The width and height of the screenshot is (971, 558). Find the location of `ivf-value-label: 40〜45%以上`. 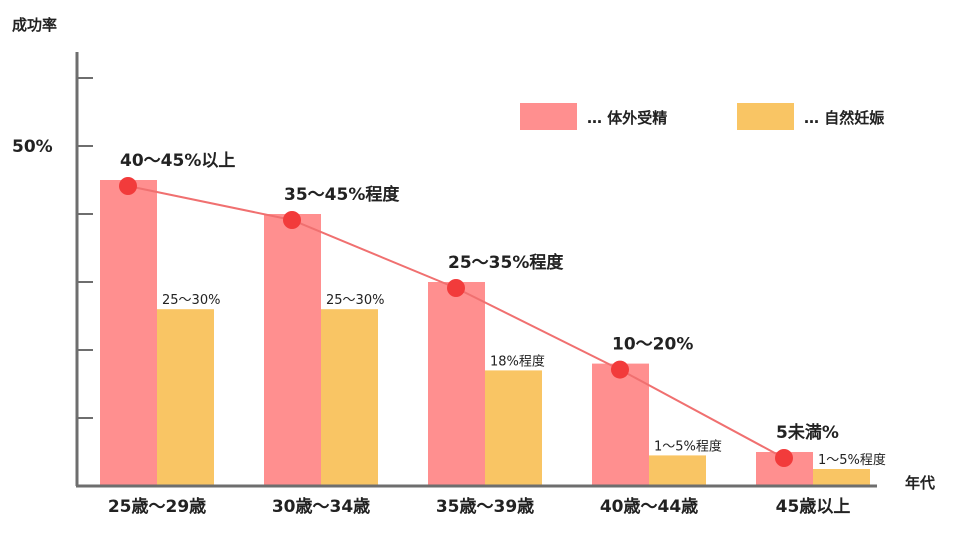

ivf-value-label: 40〜45%以上 is located at coordinates (177, 161).